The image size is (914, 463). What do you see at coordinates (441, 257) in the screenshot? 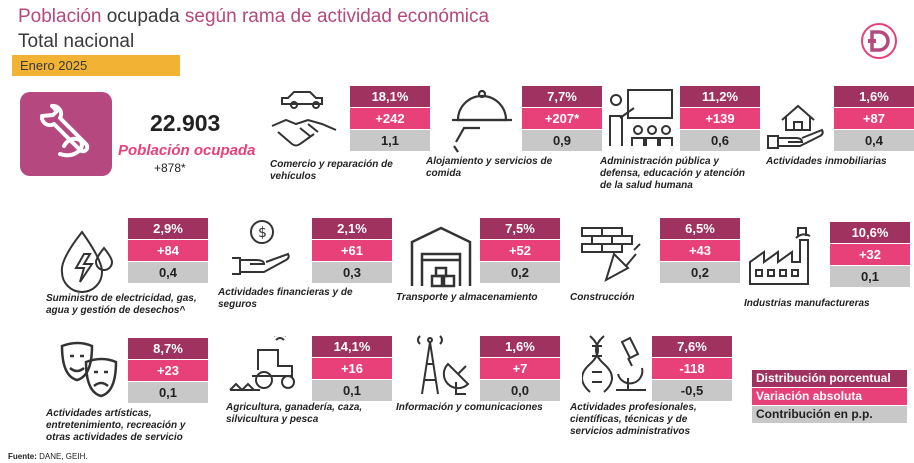
I see `warehouse-icon` at bounding box center [441, 257].